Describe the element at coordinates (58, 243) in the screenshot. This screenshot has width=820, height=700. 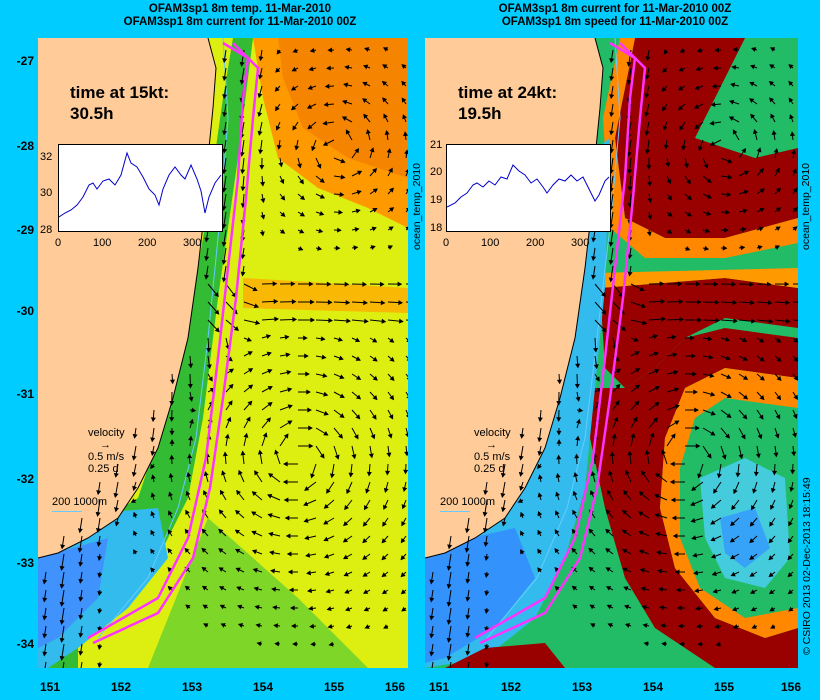
I see `left-inset-xtick: 0` at that location.